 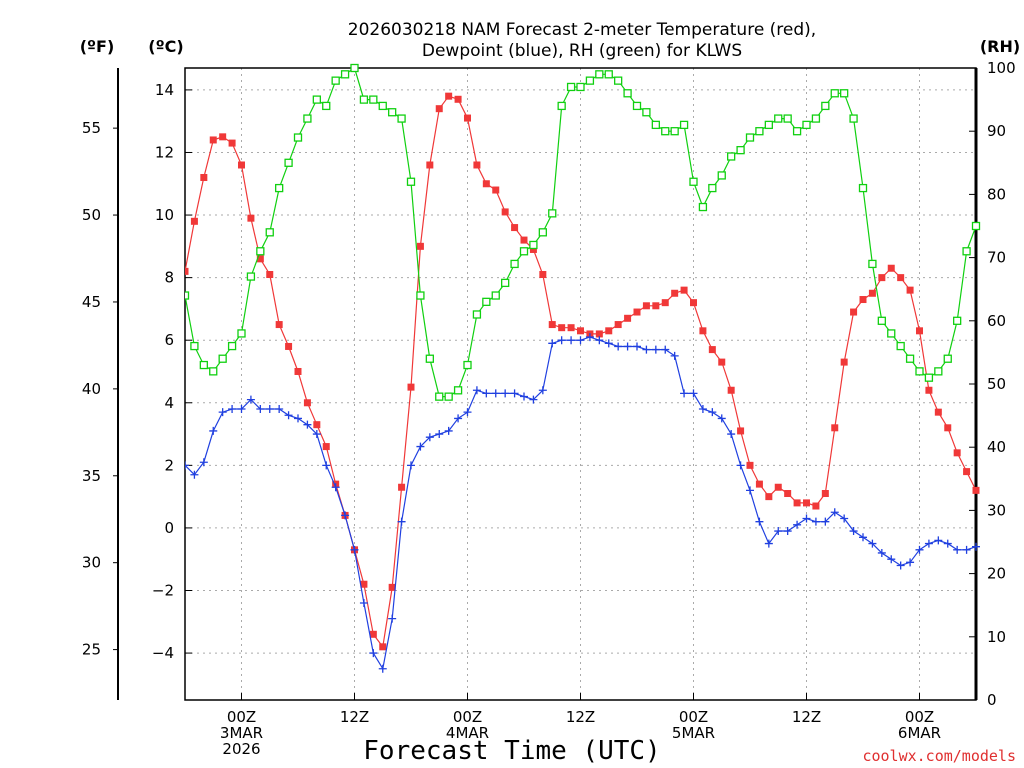 I want to click on celsius-tick-label: −2, so click(x=163, y=590).